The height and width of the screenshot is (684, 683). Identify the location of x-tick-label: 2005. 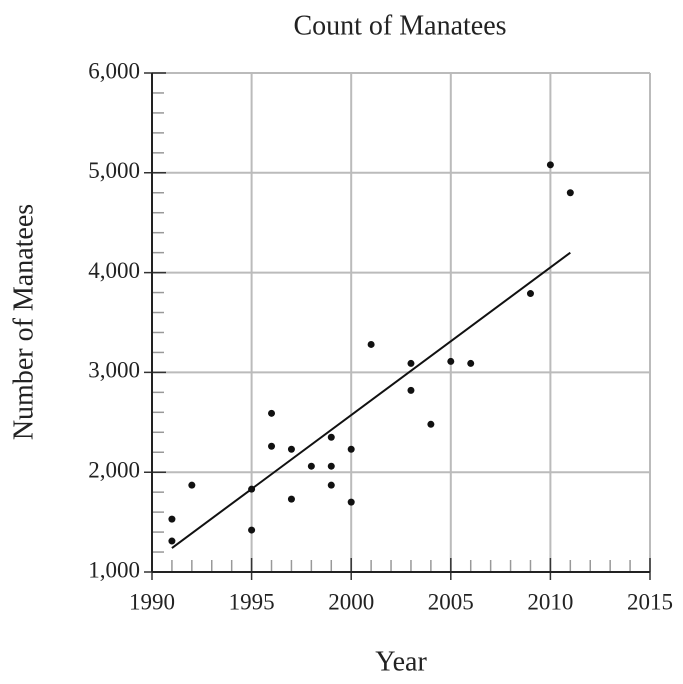
(451, 601).